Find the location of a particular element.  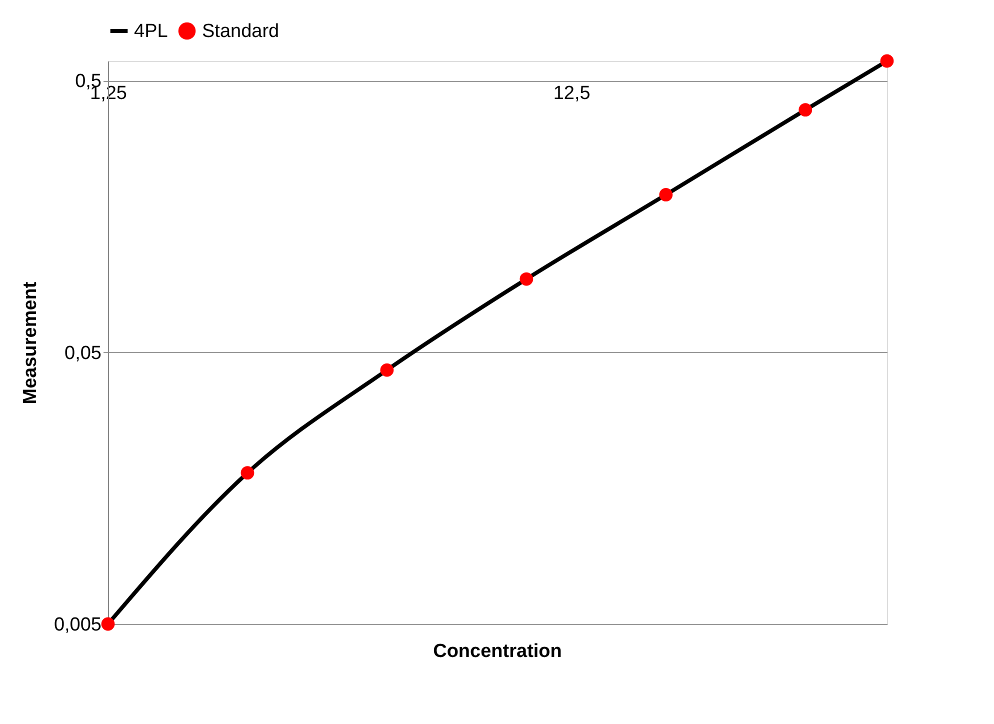

legend-label: 4PL is located at coordinates (151, 31).